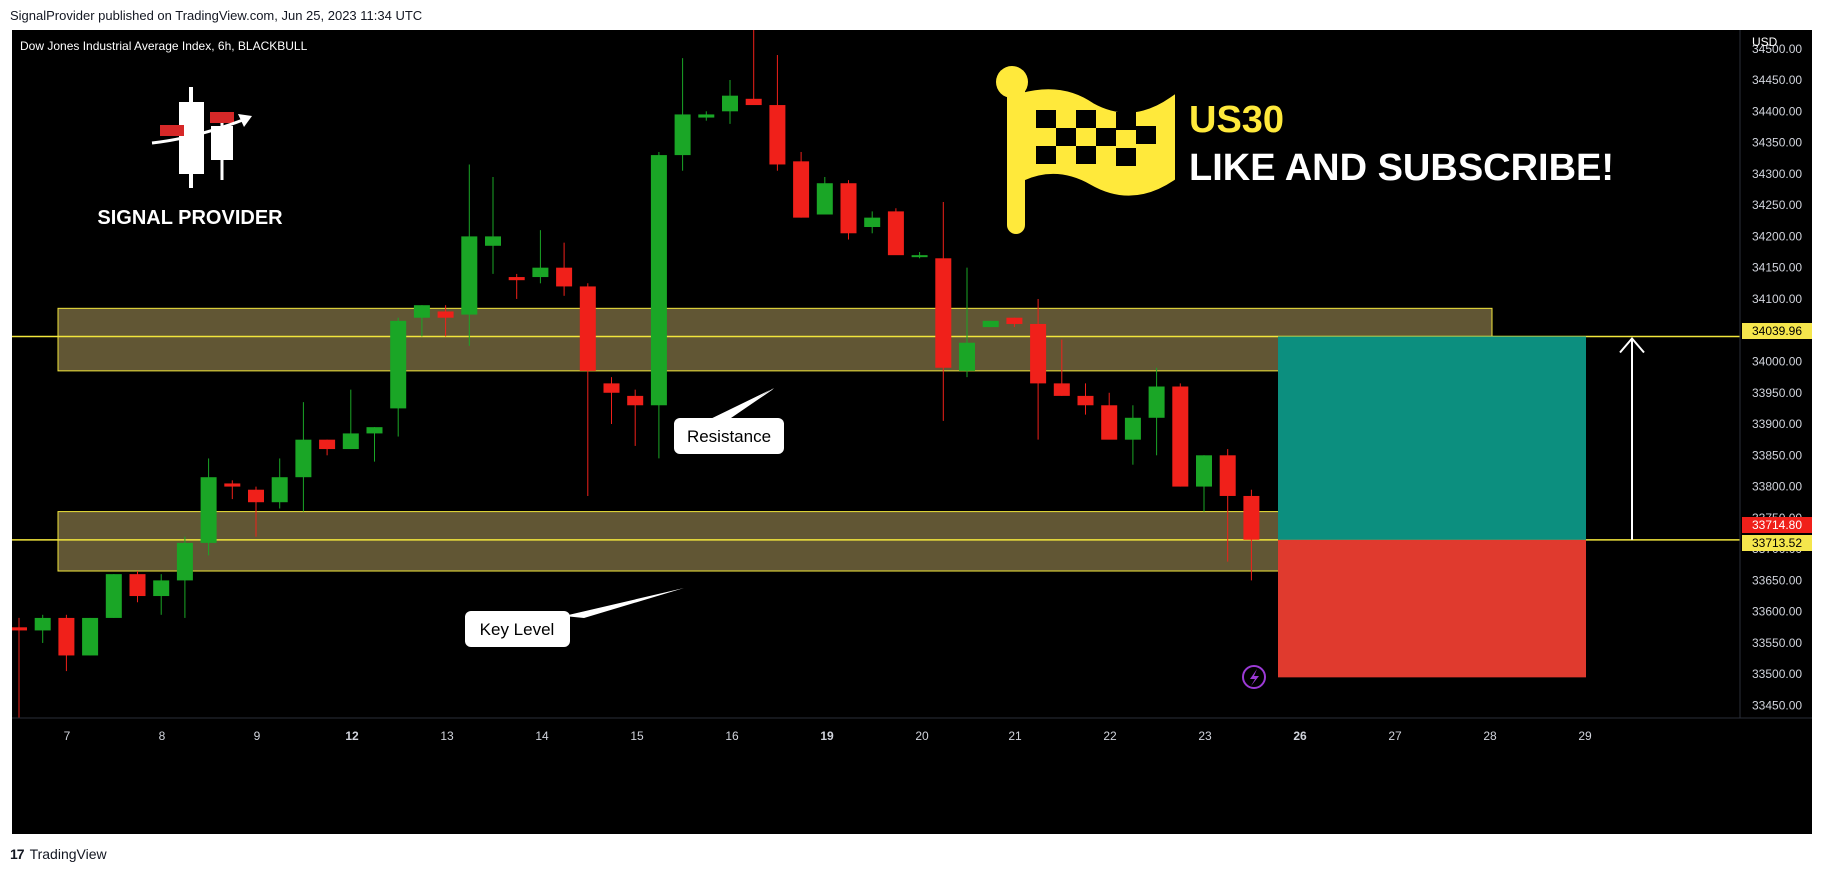 The height and width of the screenshot is (872, 1824). What do you see at coordinates (68, 854) in the screenshot?
I see `tradingview-brand: TradingView` at bounding box center [68, 854].